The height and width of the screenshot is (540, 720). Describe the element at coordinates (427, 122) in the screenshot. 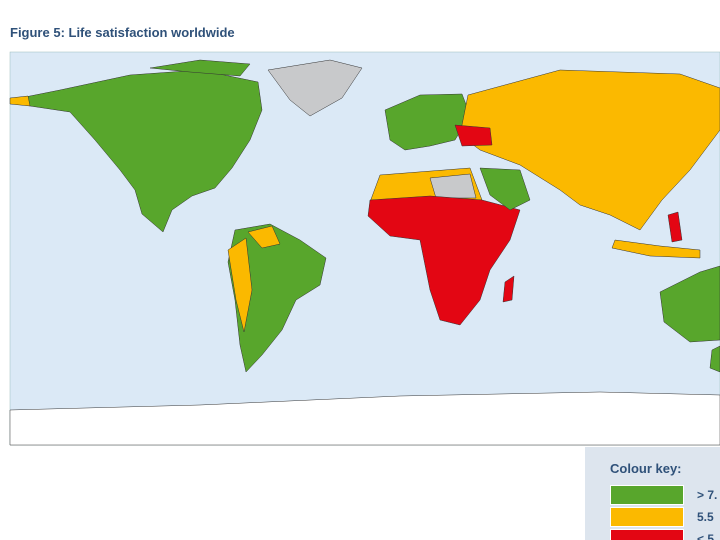

I see `europe` at that location.